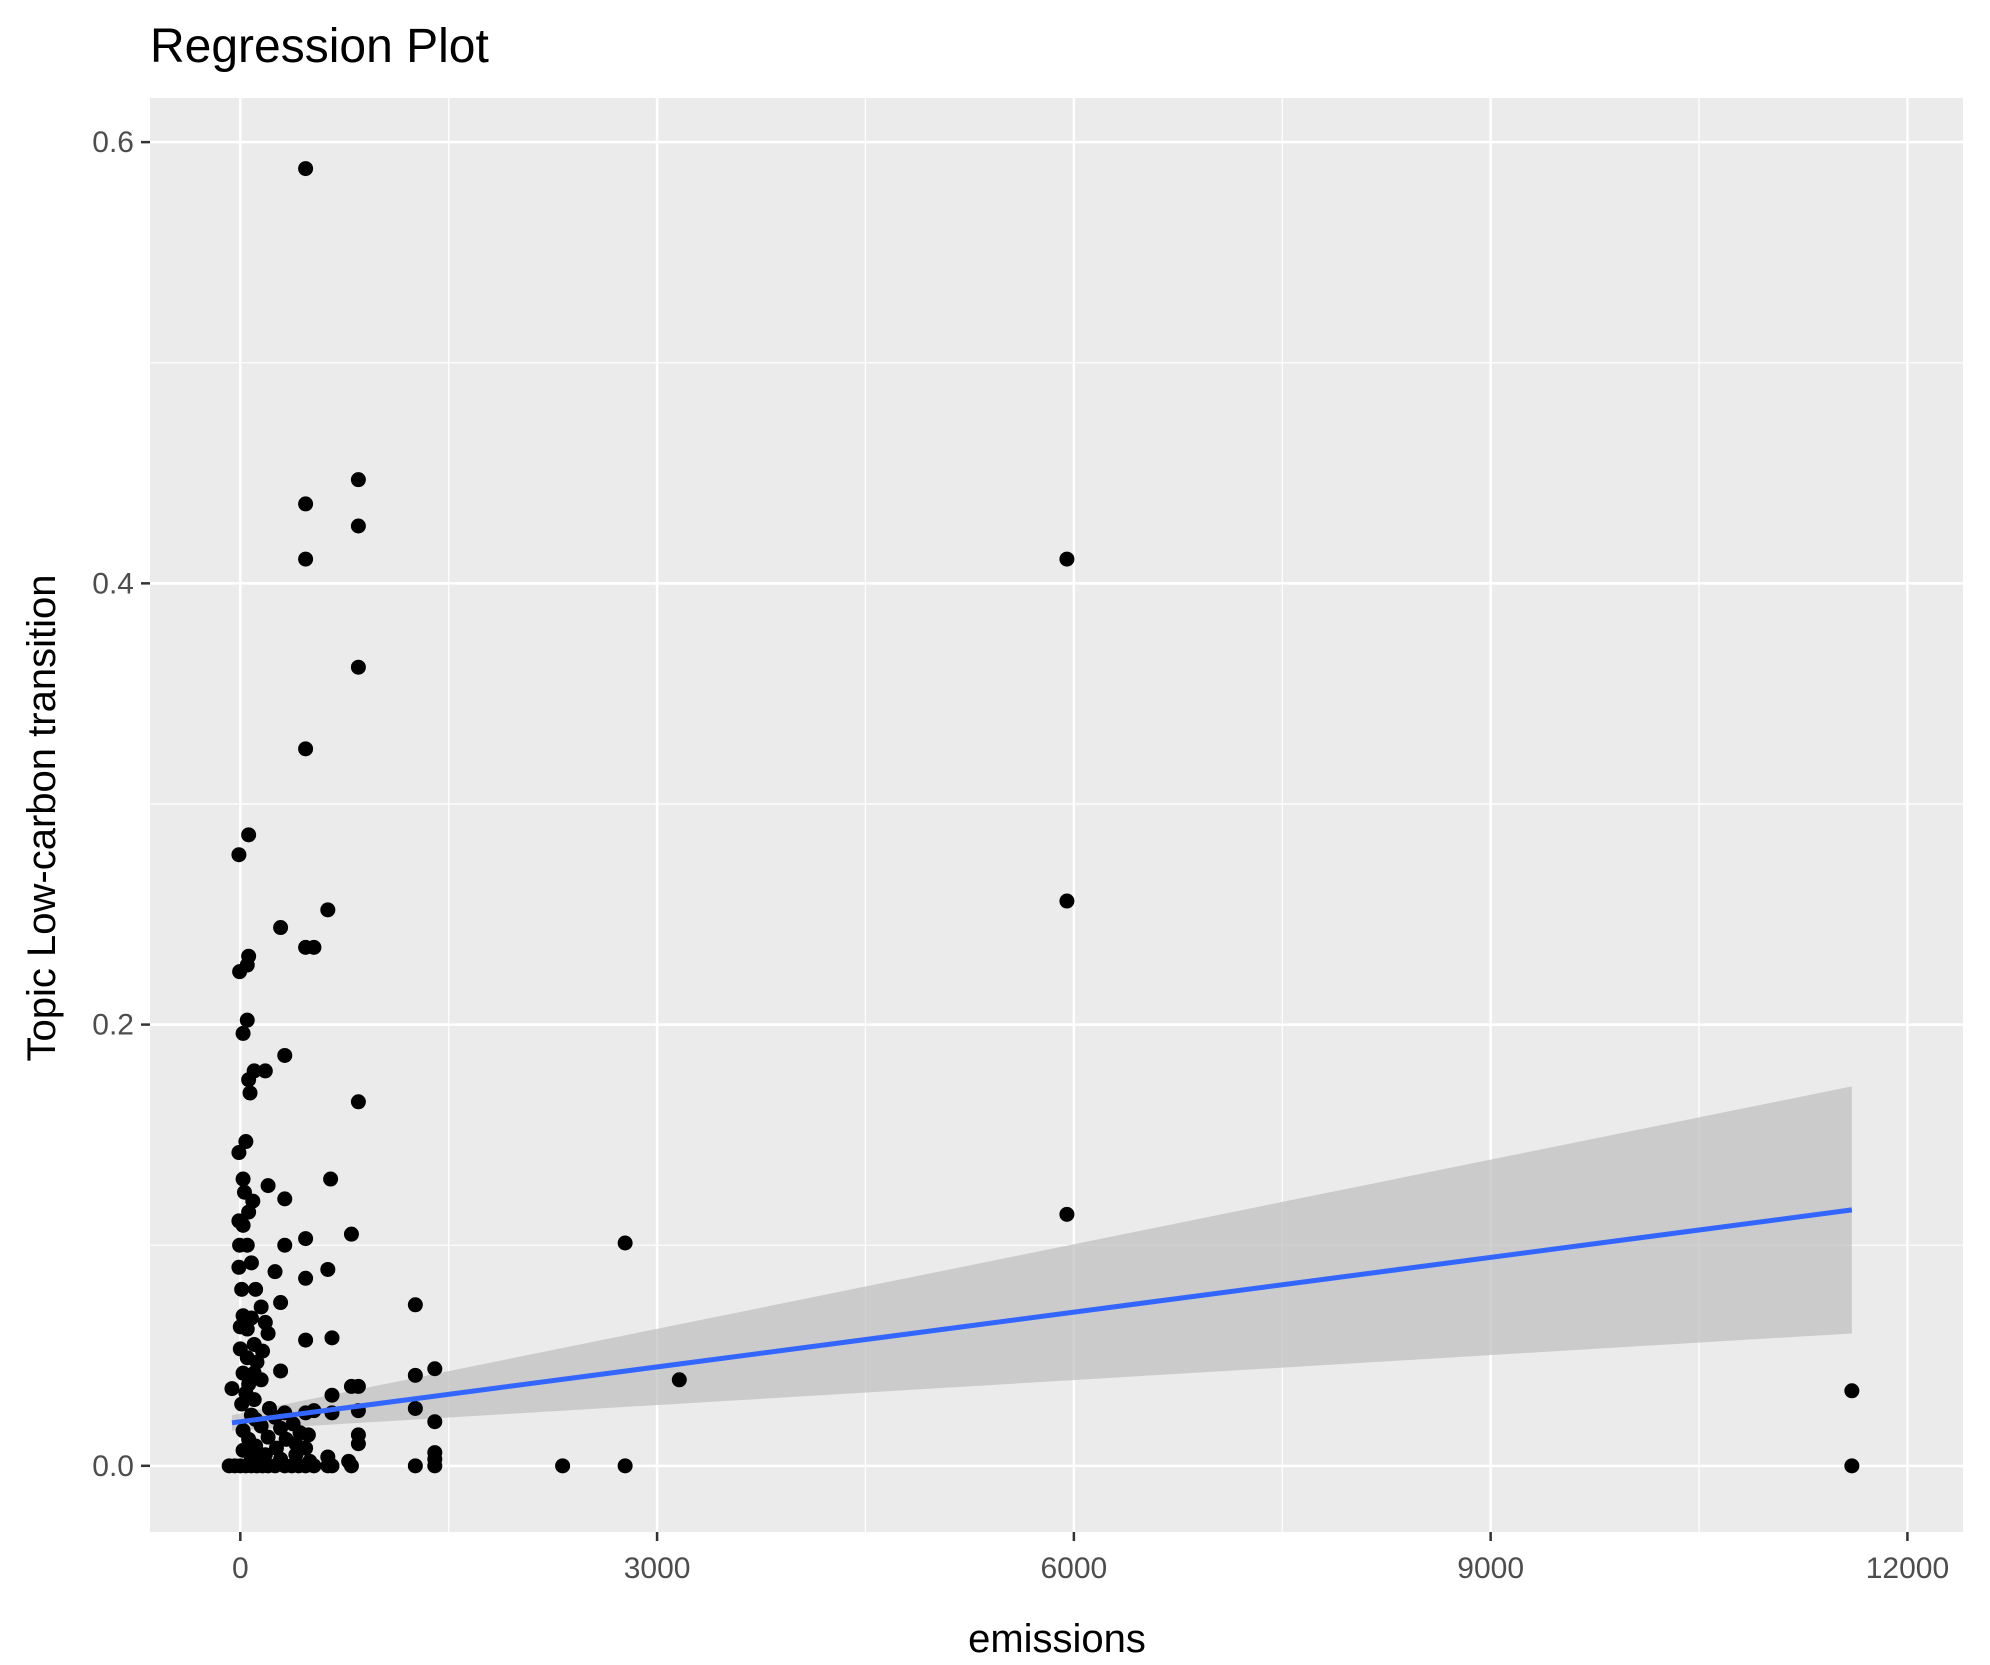 The image size is (1990, 1665). I want to click on y-tick-label: 0.0, so click(113, 1466).